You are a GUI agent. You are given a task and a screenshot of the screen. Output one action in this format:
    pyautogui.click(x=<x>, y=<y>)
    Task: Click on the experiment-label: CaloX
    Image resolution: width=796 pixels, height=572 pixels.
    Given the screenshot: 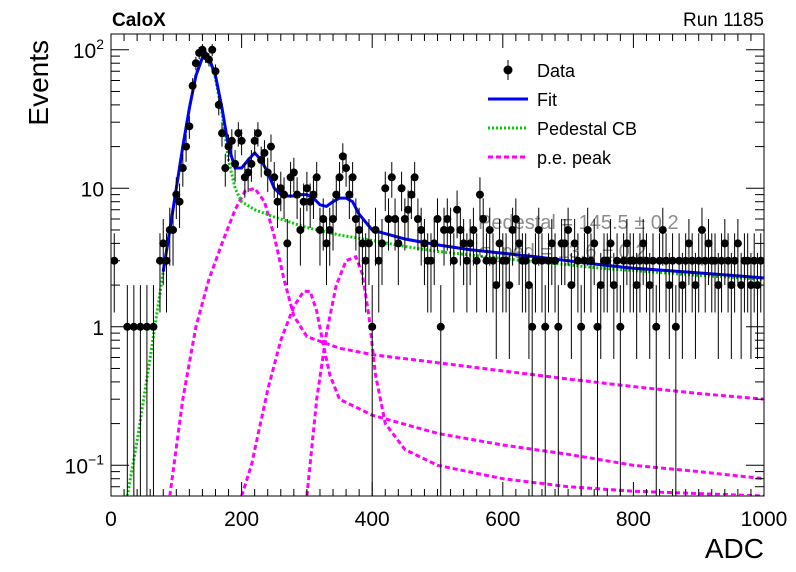 What is the action you would take?
    pyautogui.click(x=139, y=20)
    